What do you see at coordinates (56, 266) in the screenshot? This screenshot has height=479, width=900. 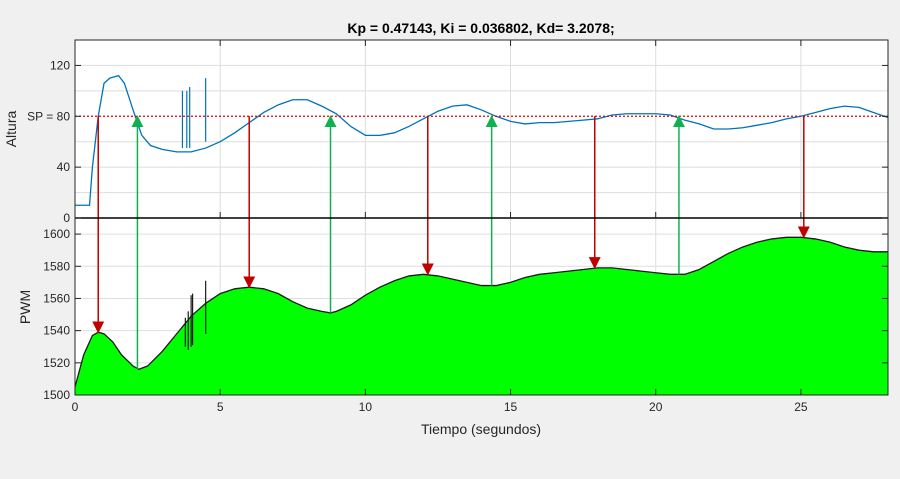 I see `bottom-y-tick-label: 1580` at bounding box center [56, 266].